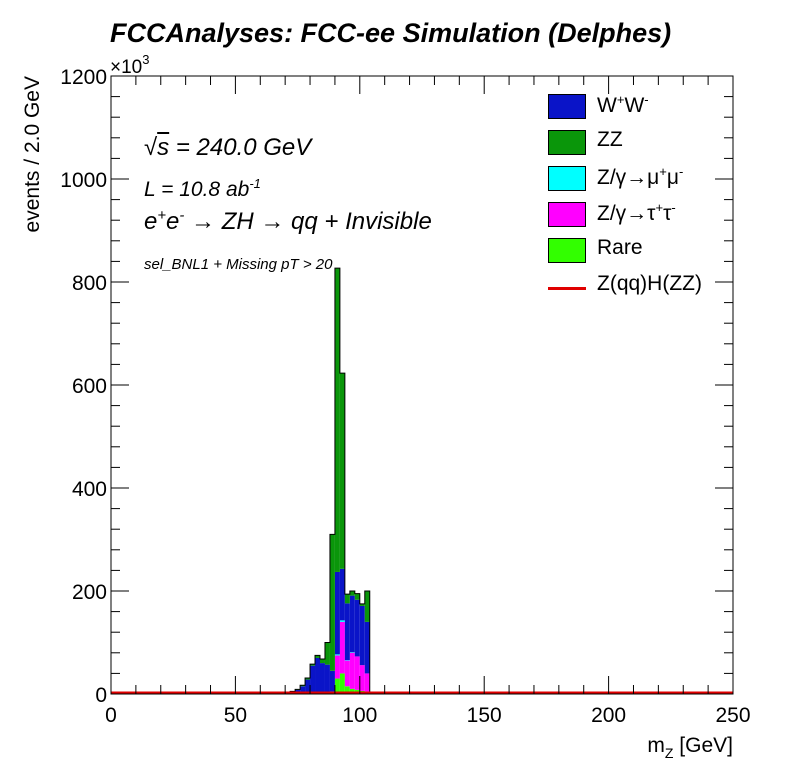 Image resolution: width=796 pixels, height=772 pixels. What do you see at coordinates (567, 142) in the screenshot?
I see `legend-swatch-zz` at bounding box center [567, 142].